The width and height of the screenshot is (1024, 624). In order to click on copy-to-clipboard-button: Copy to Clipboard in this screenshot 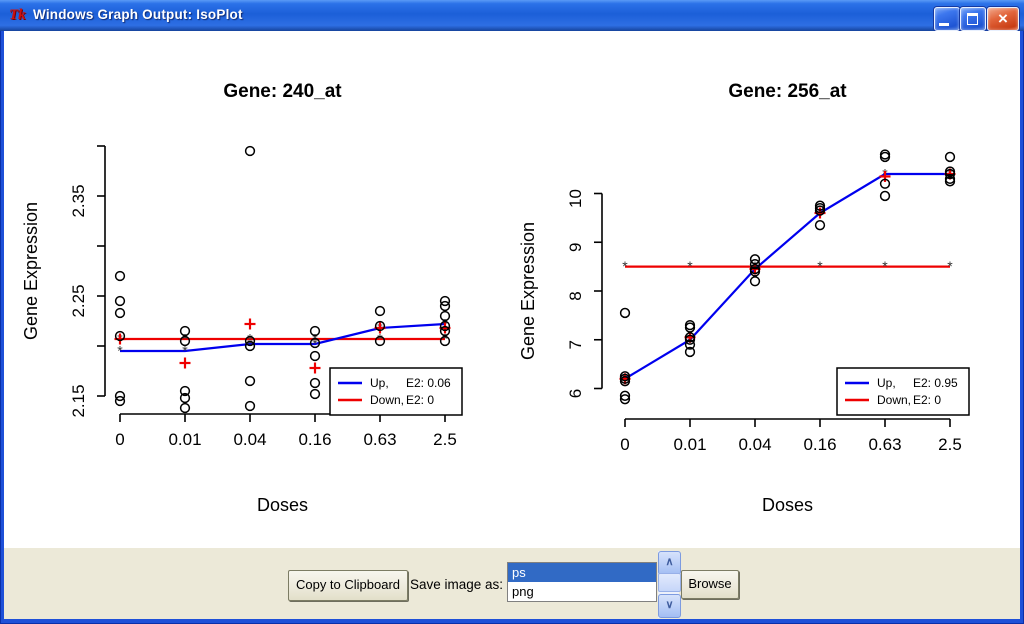, I will do `click(348, 585)`.